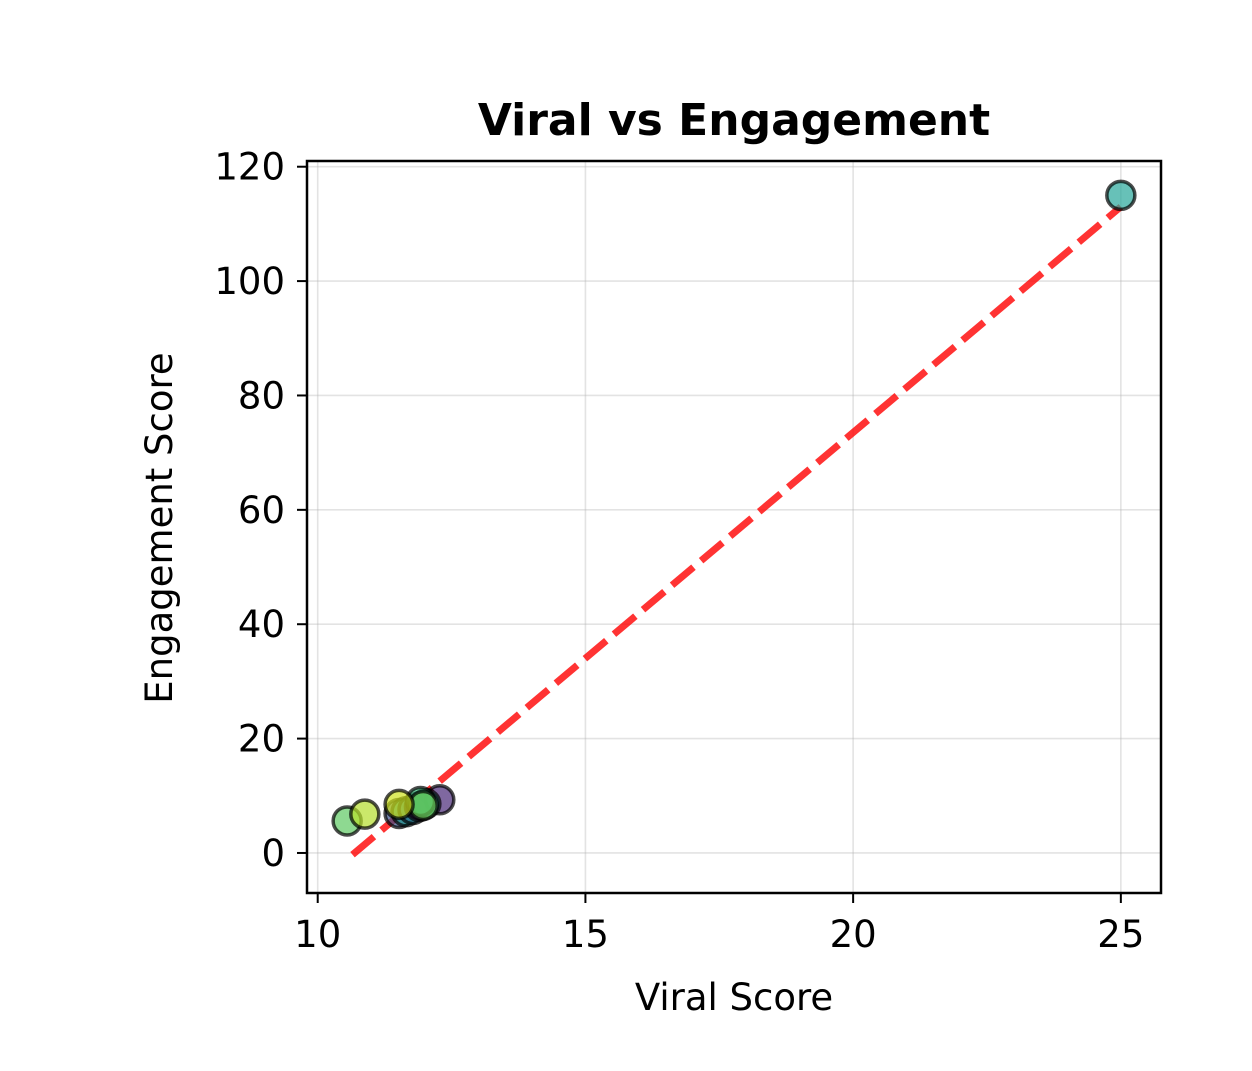 The height and width of the screenshot is (1071, 1252). I want to click on y-axis-label: Engagement Score, so click(159, 527).